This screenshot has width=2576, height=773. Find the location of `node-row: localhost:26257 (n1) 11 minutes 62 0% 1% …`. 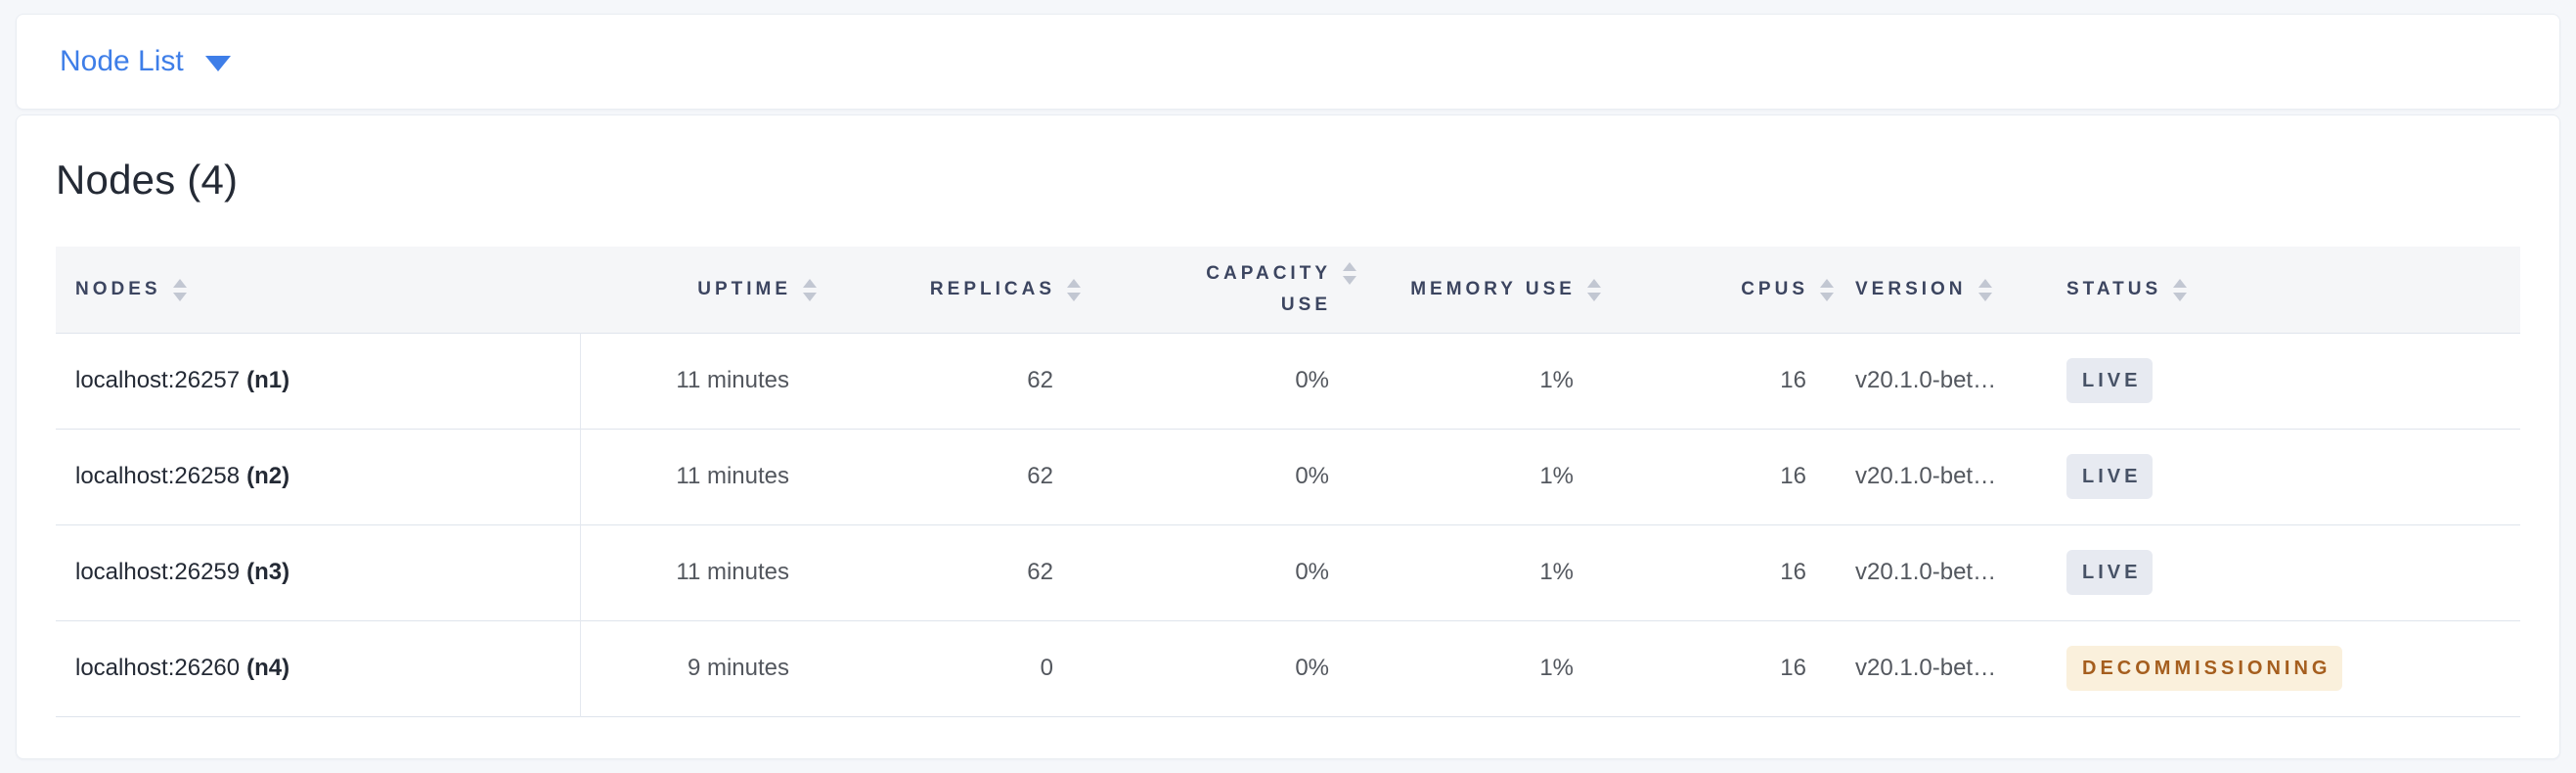

node-row: localhost:26257 (n1) 11 minutes 62 0% 1% … is located at coordinates (1288, 382).